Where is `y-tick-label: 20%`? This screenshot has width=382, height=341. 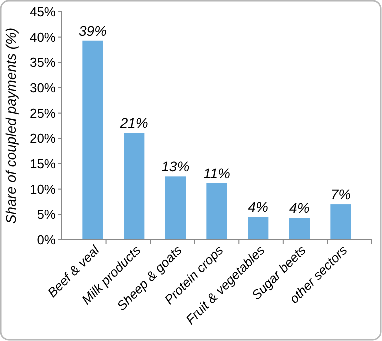 y-tick-label: 20% is located at coordinates (43, 138).